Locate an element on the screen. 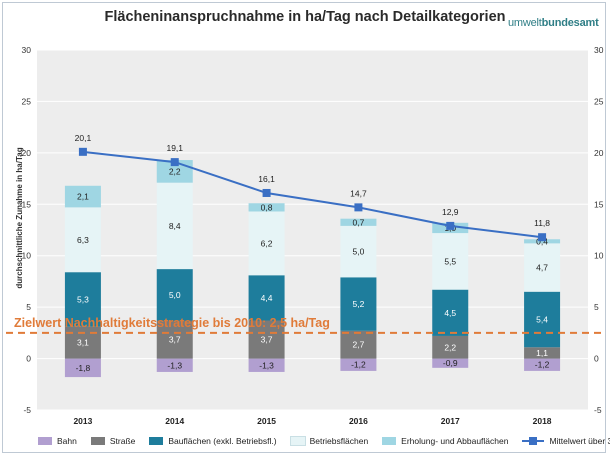 The image size is (610, 457). y-tick-label-left: 10 is located at coordinates (27, 256).